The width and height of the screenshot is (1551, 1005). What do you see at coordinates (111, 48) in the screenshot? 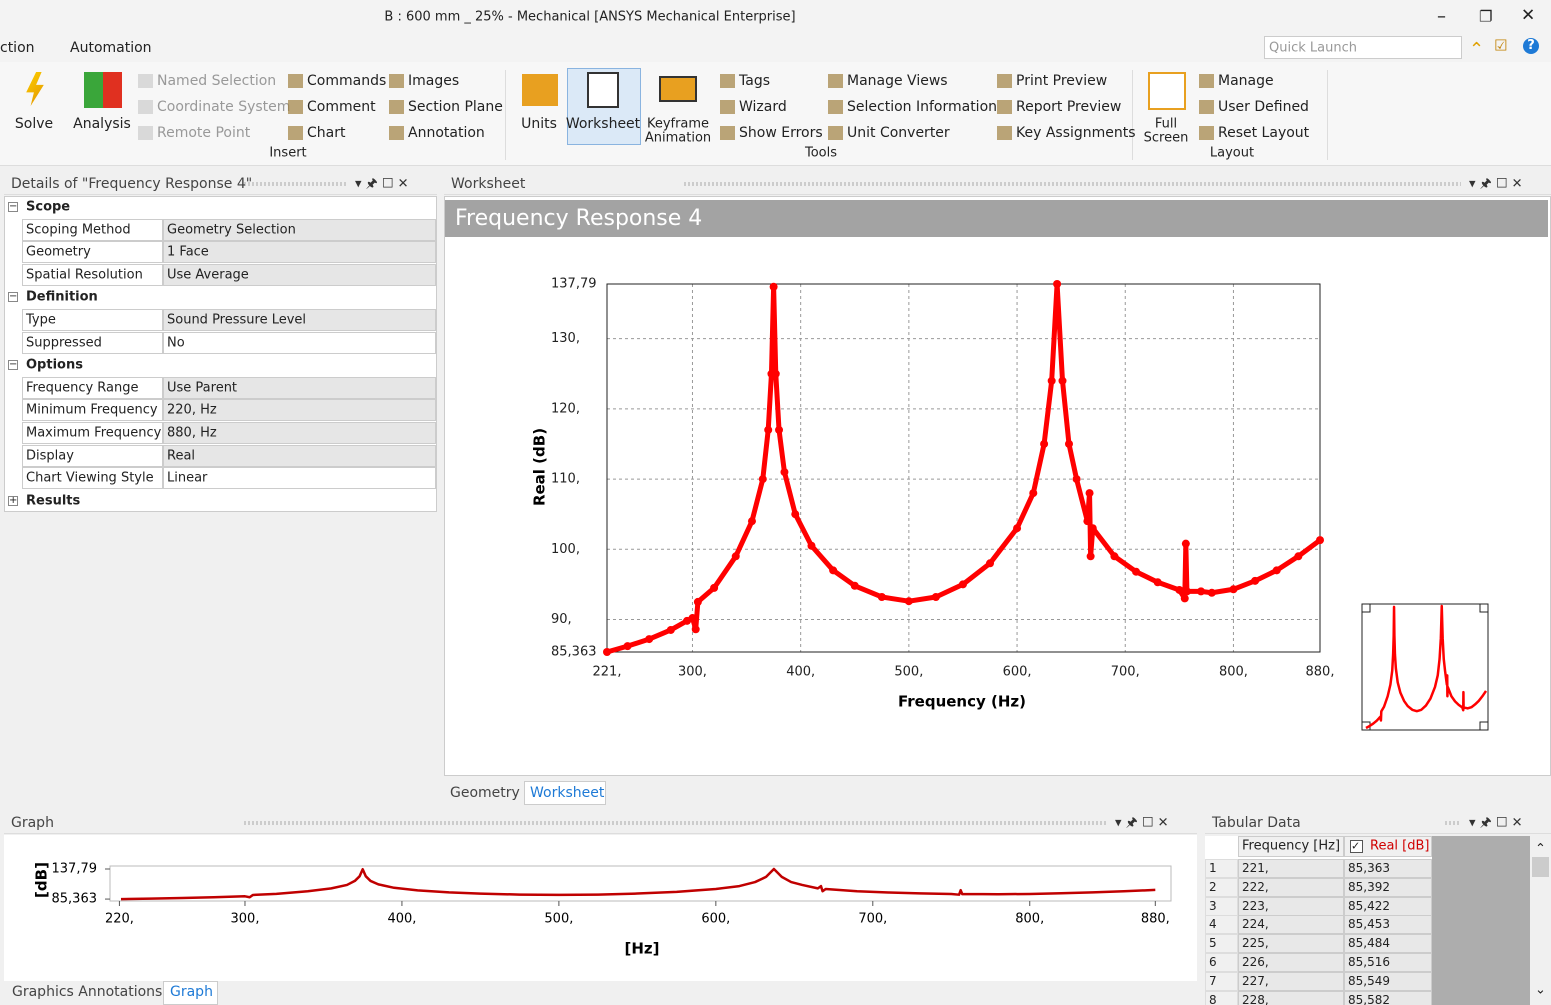
I see `menu-item: Automation` at bounding box center [111, 48].